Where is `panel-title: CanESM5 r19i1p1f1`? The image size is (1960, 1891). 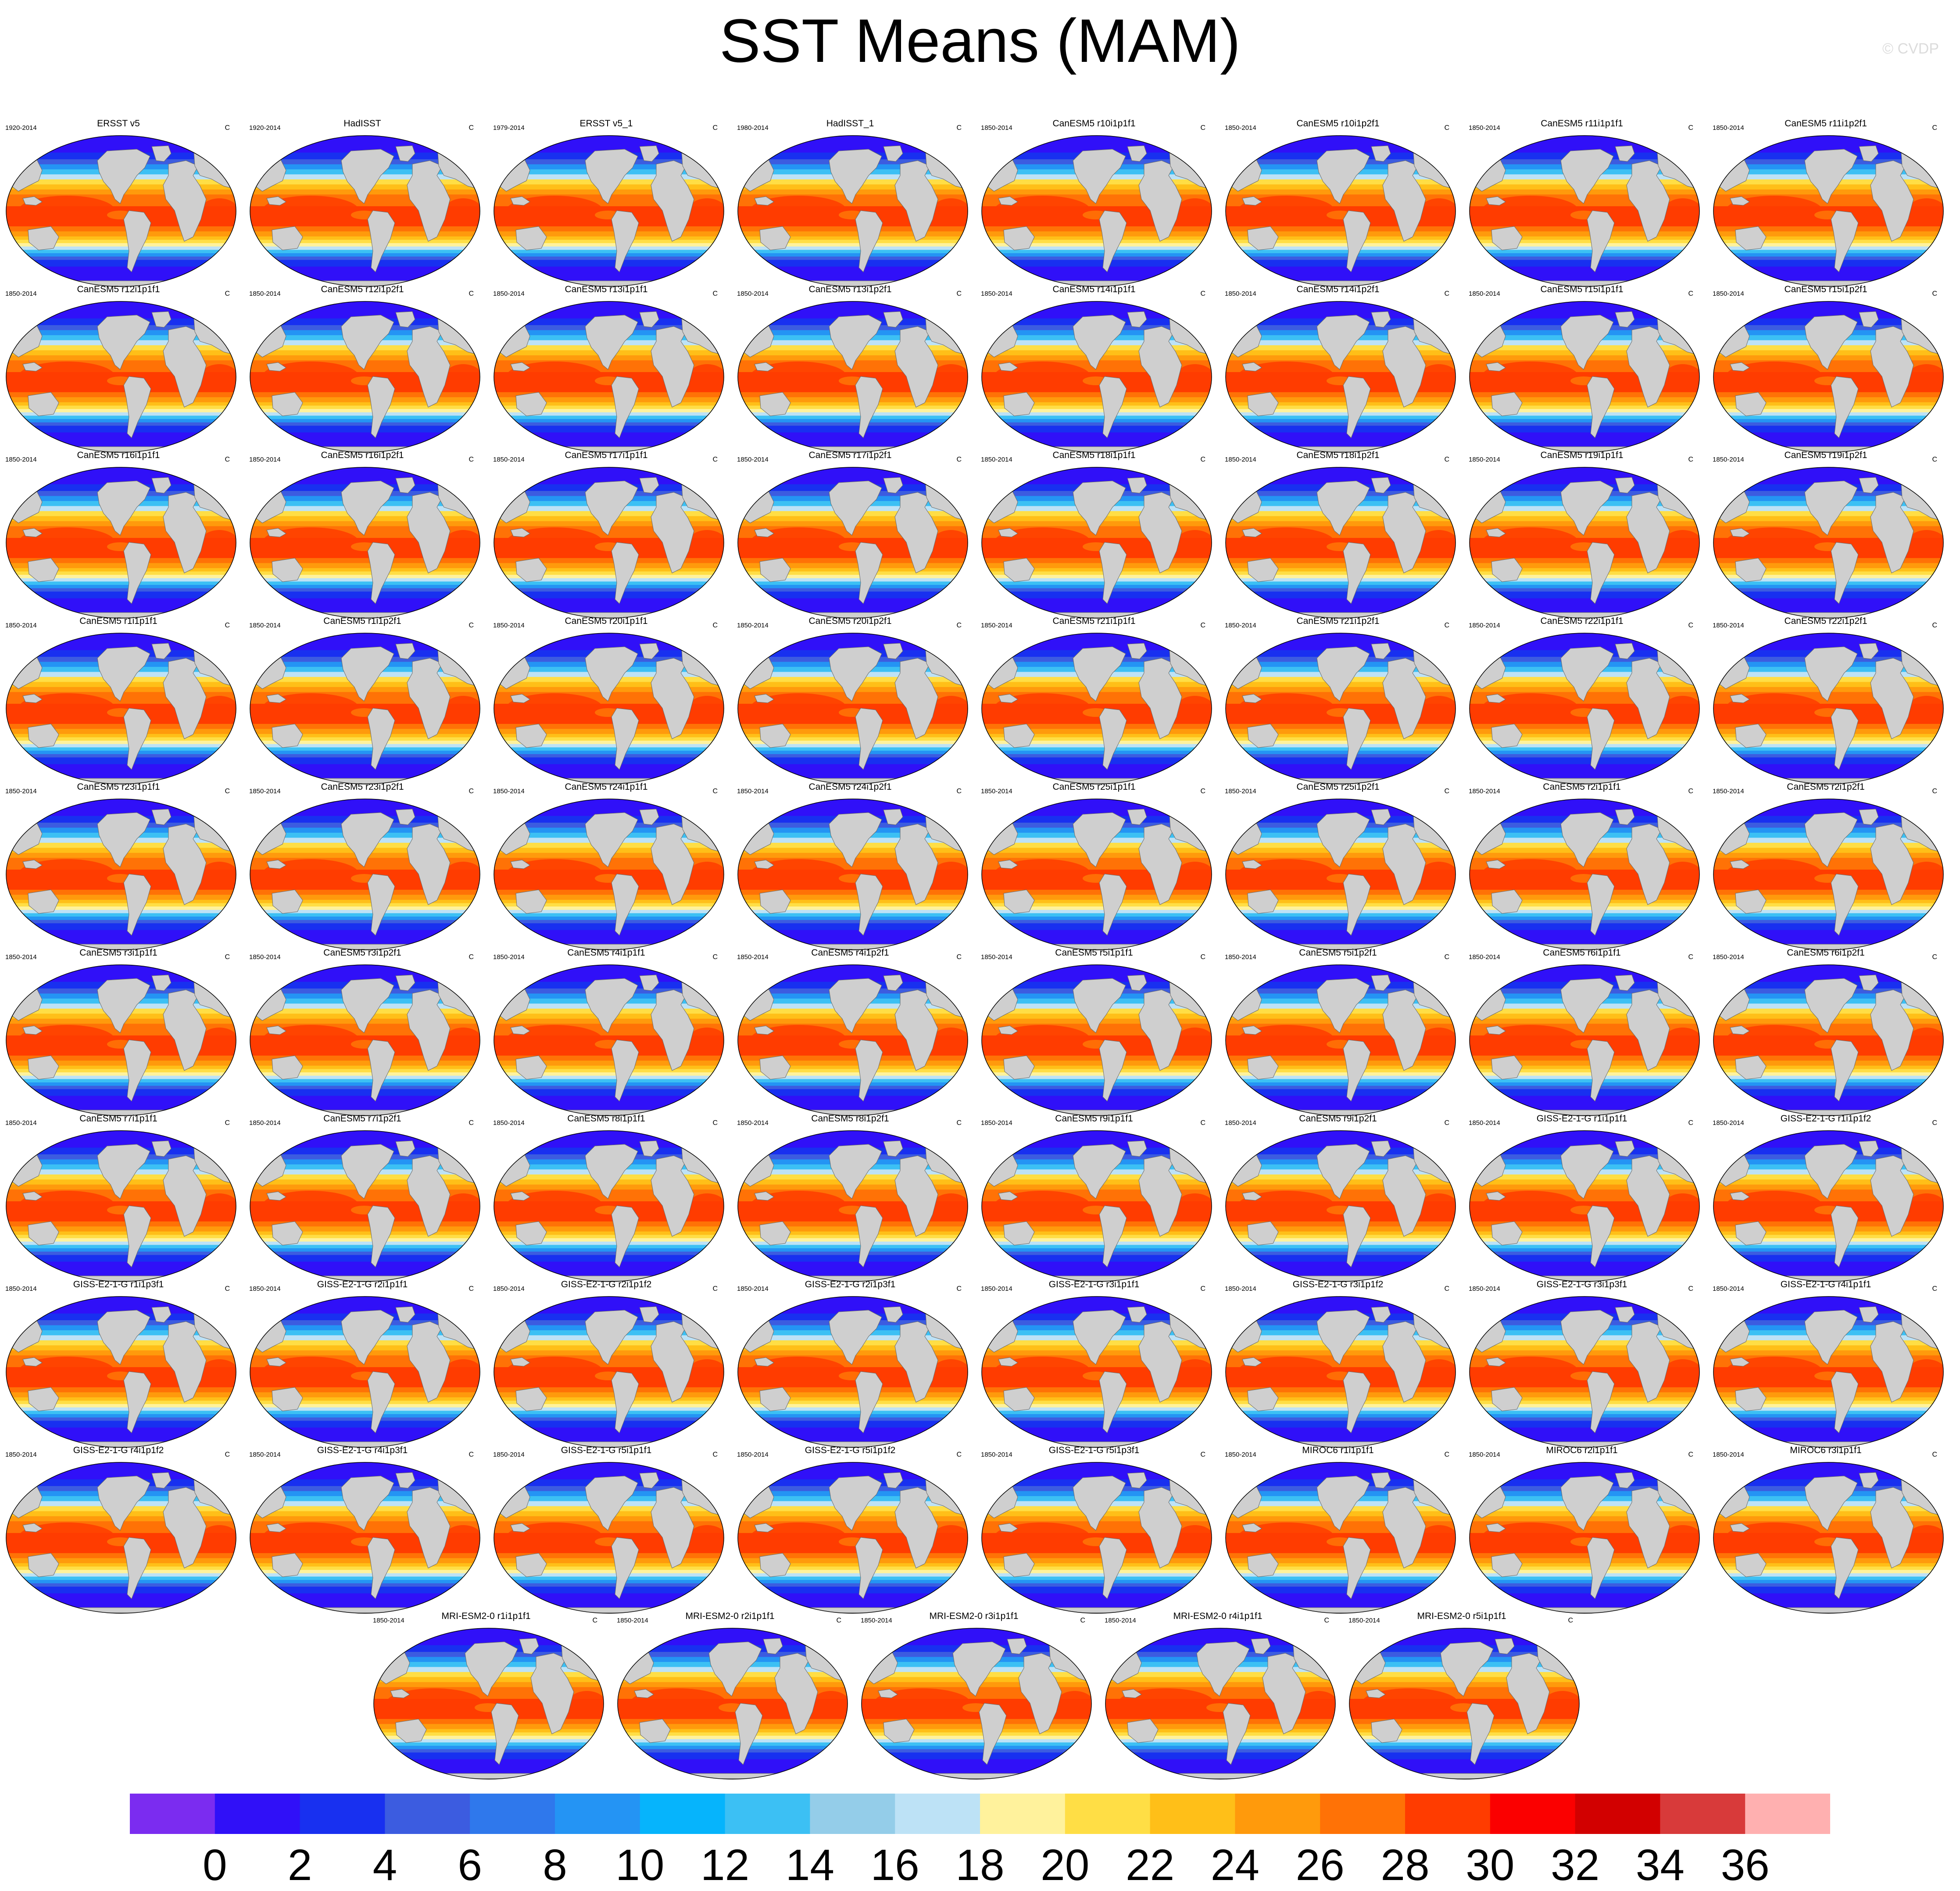
panel-title: CanESM5 r19i1p1f1 is located at coordinates (1582, 455).